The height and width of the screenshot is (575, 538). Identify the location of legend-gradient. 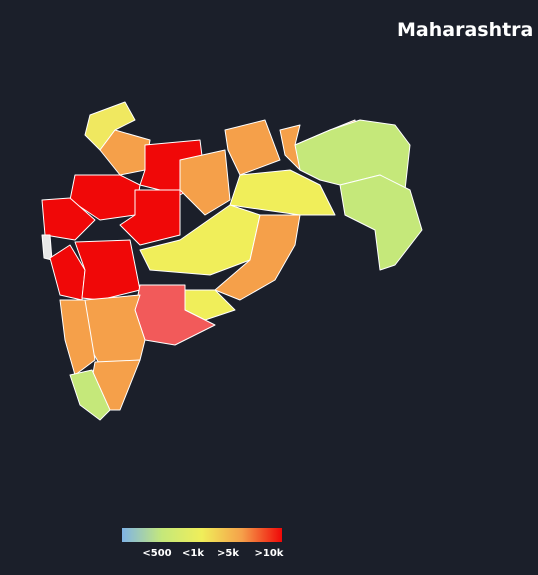
(202, 535).